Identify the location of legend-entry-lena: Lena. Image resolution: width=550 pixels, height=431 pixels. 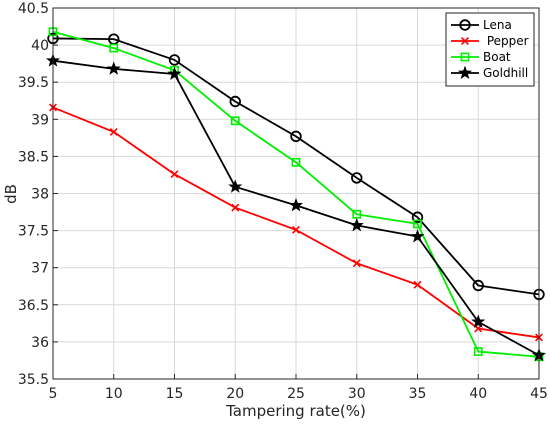
(481, 25).